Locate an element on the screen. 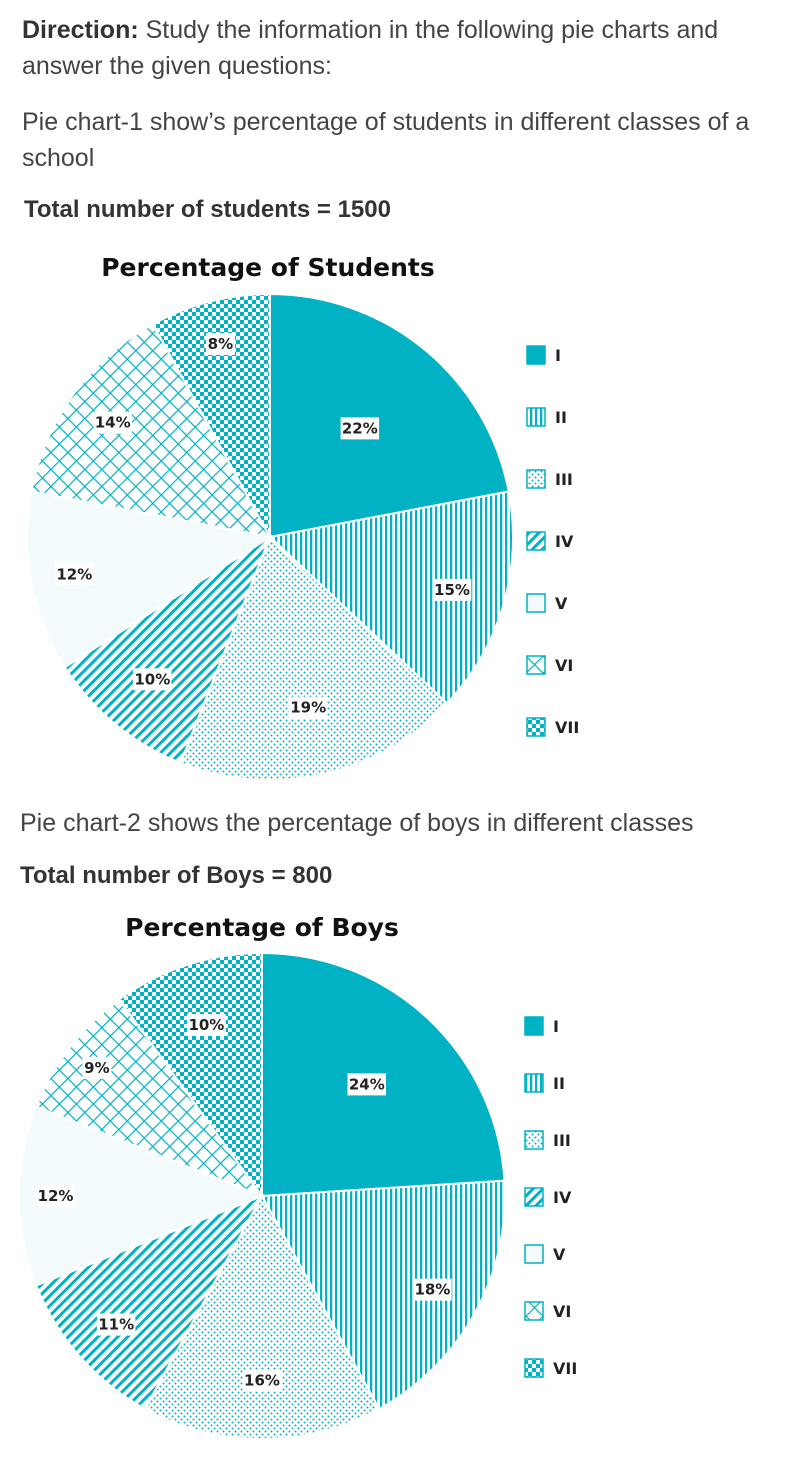 The image size is (800, 1463). chart2-data-labels: 24% 18% 16% 11% 12% 9% 10% is located at coordinates (244, 1203).